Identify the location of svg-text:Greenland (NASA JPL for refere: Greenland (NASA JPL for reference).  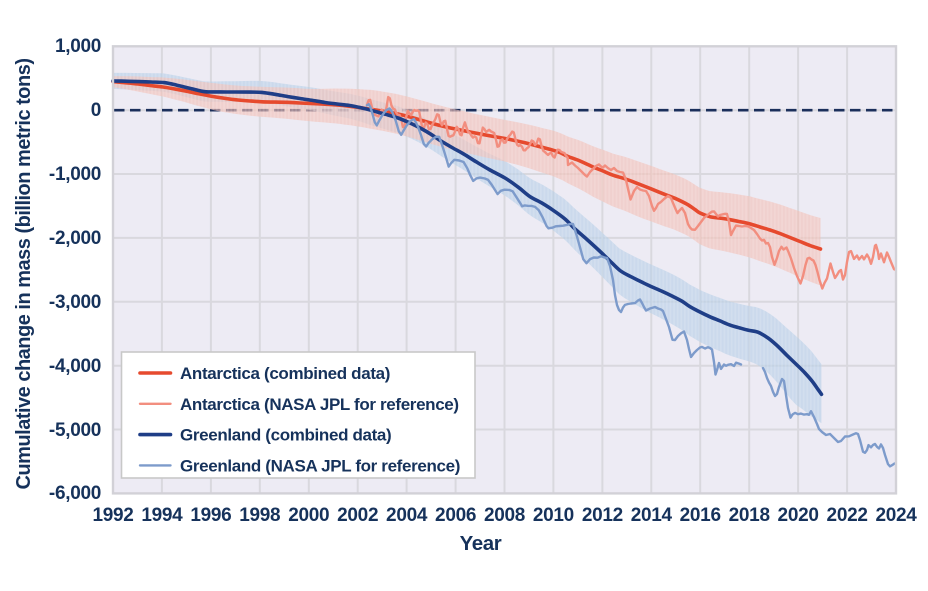
(320, 465).